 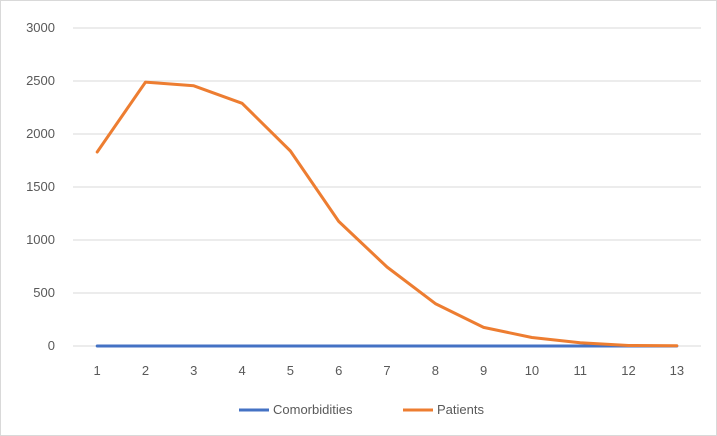 I want to click on x-tick-label: 12, so click(x=628, y=370).